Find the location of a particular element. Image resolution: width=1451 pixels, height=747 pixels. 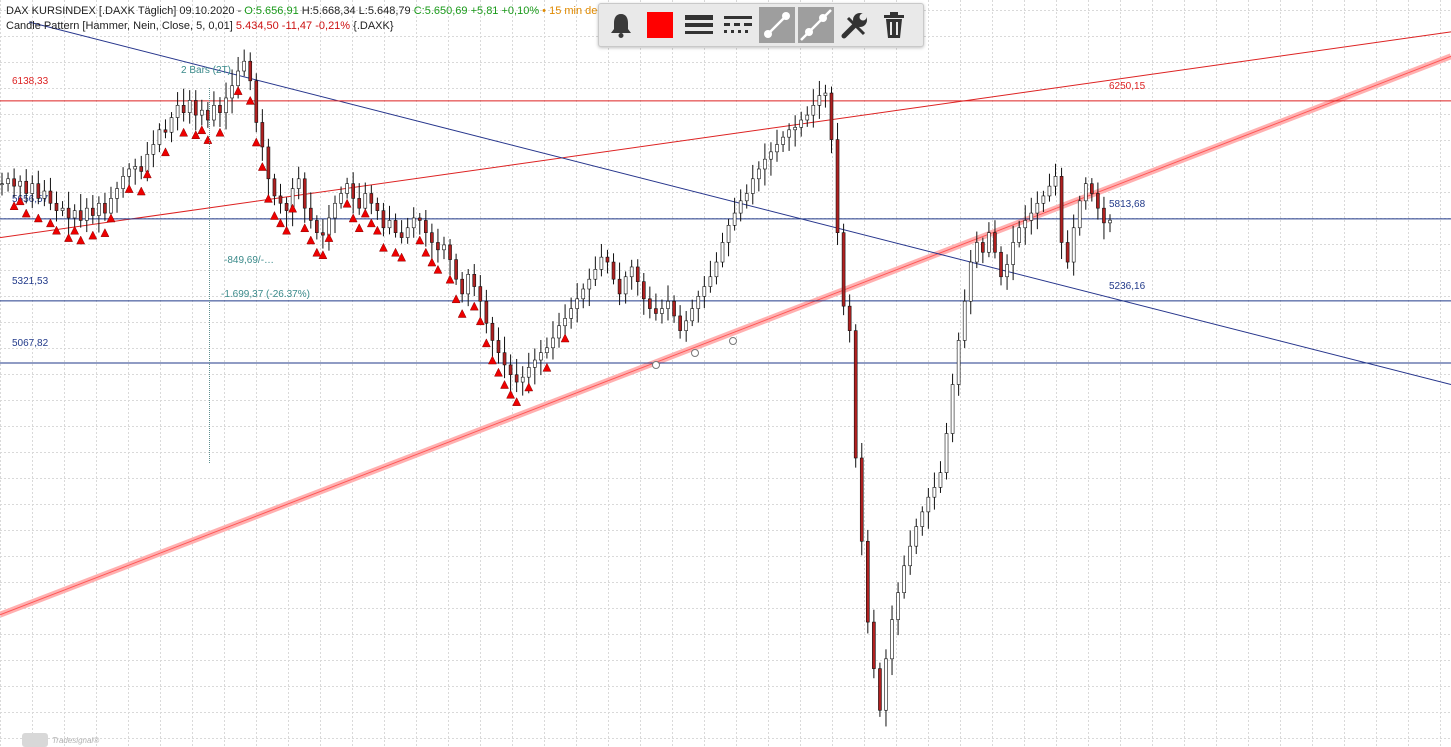

hline-right-label: 5813,68 is located at coordinates (1127, 204).